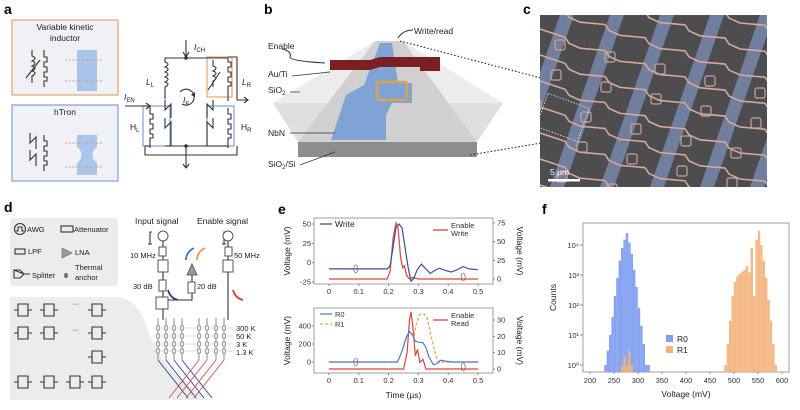 This screenshot has height=410, width=800. I want to click on attenuator-icon, so click(67, 229).